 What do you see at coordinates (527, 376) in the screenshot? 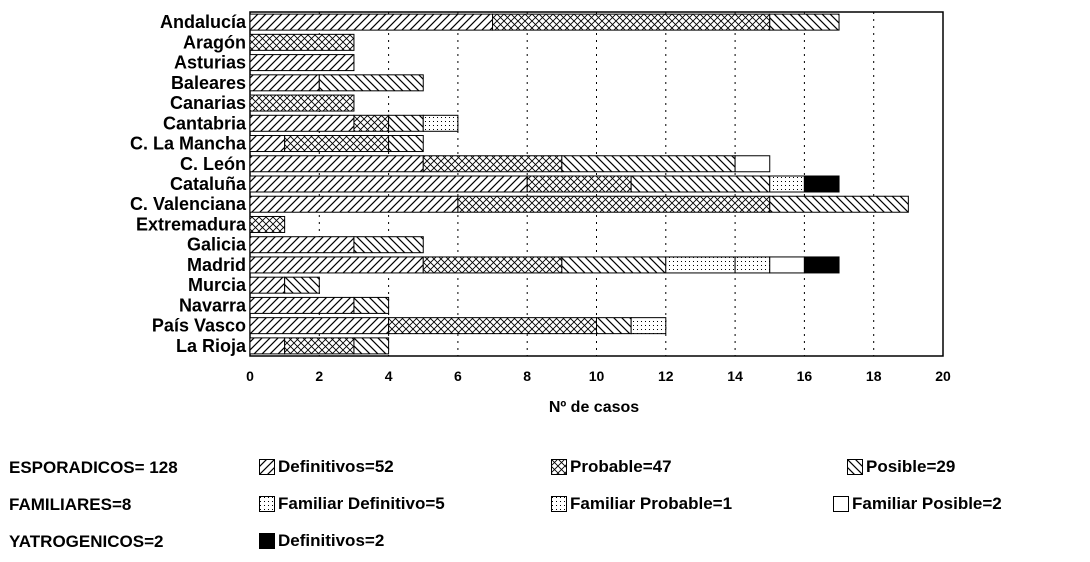
I see `x-tick-label: 8` at bounding box center [527, 376].